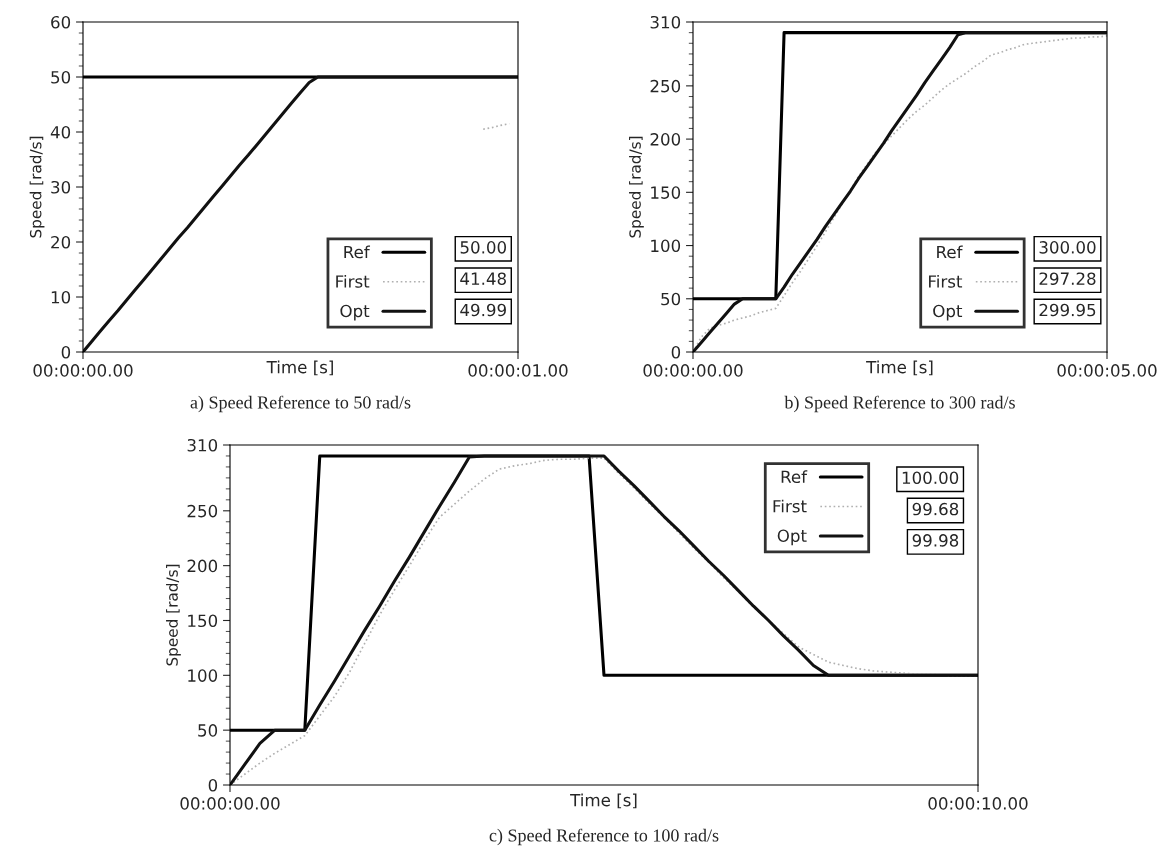  Describe the element at coordinates (483, 278) in the screenshot. I see `annotation: 41.48` at that location.